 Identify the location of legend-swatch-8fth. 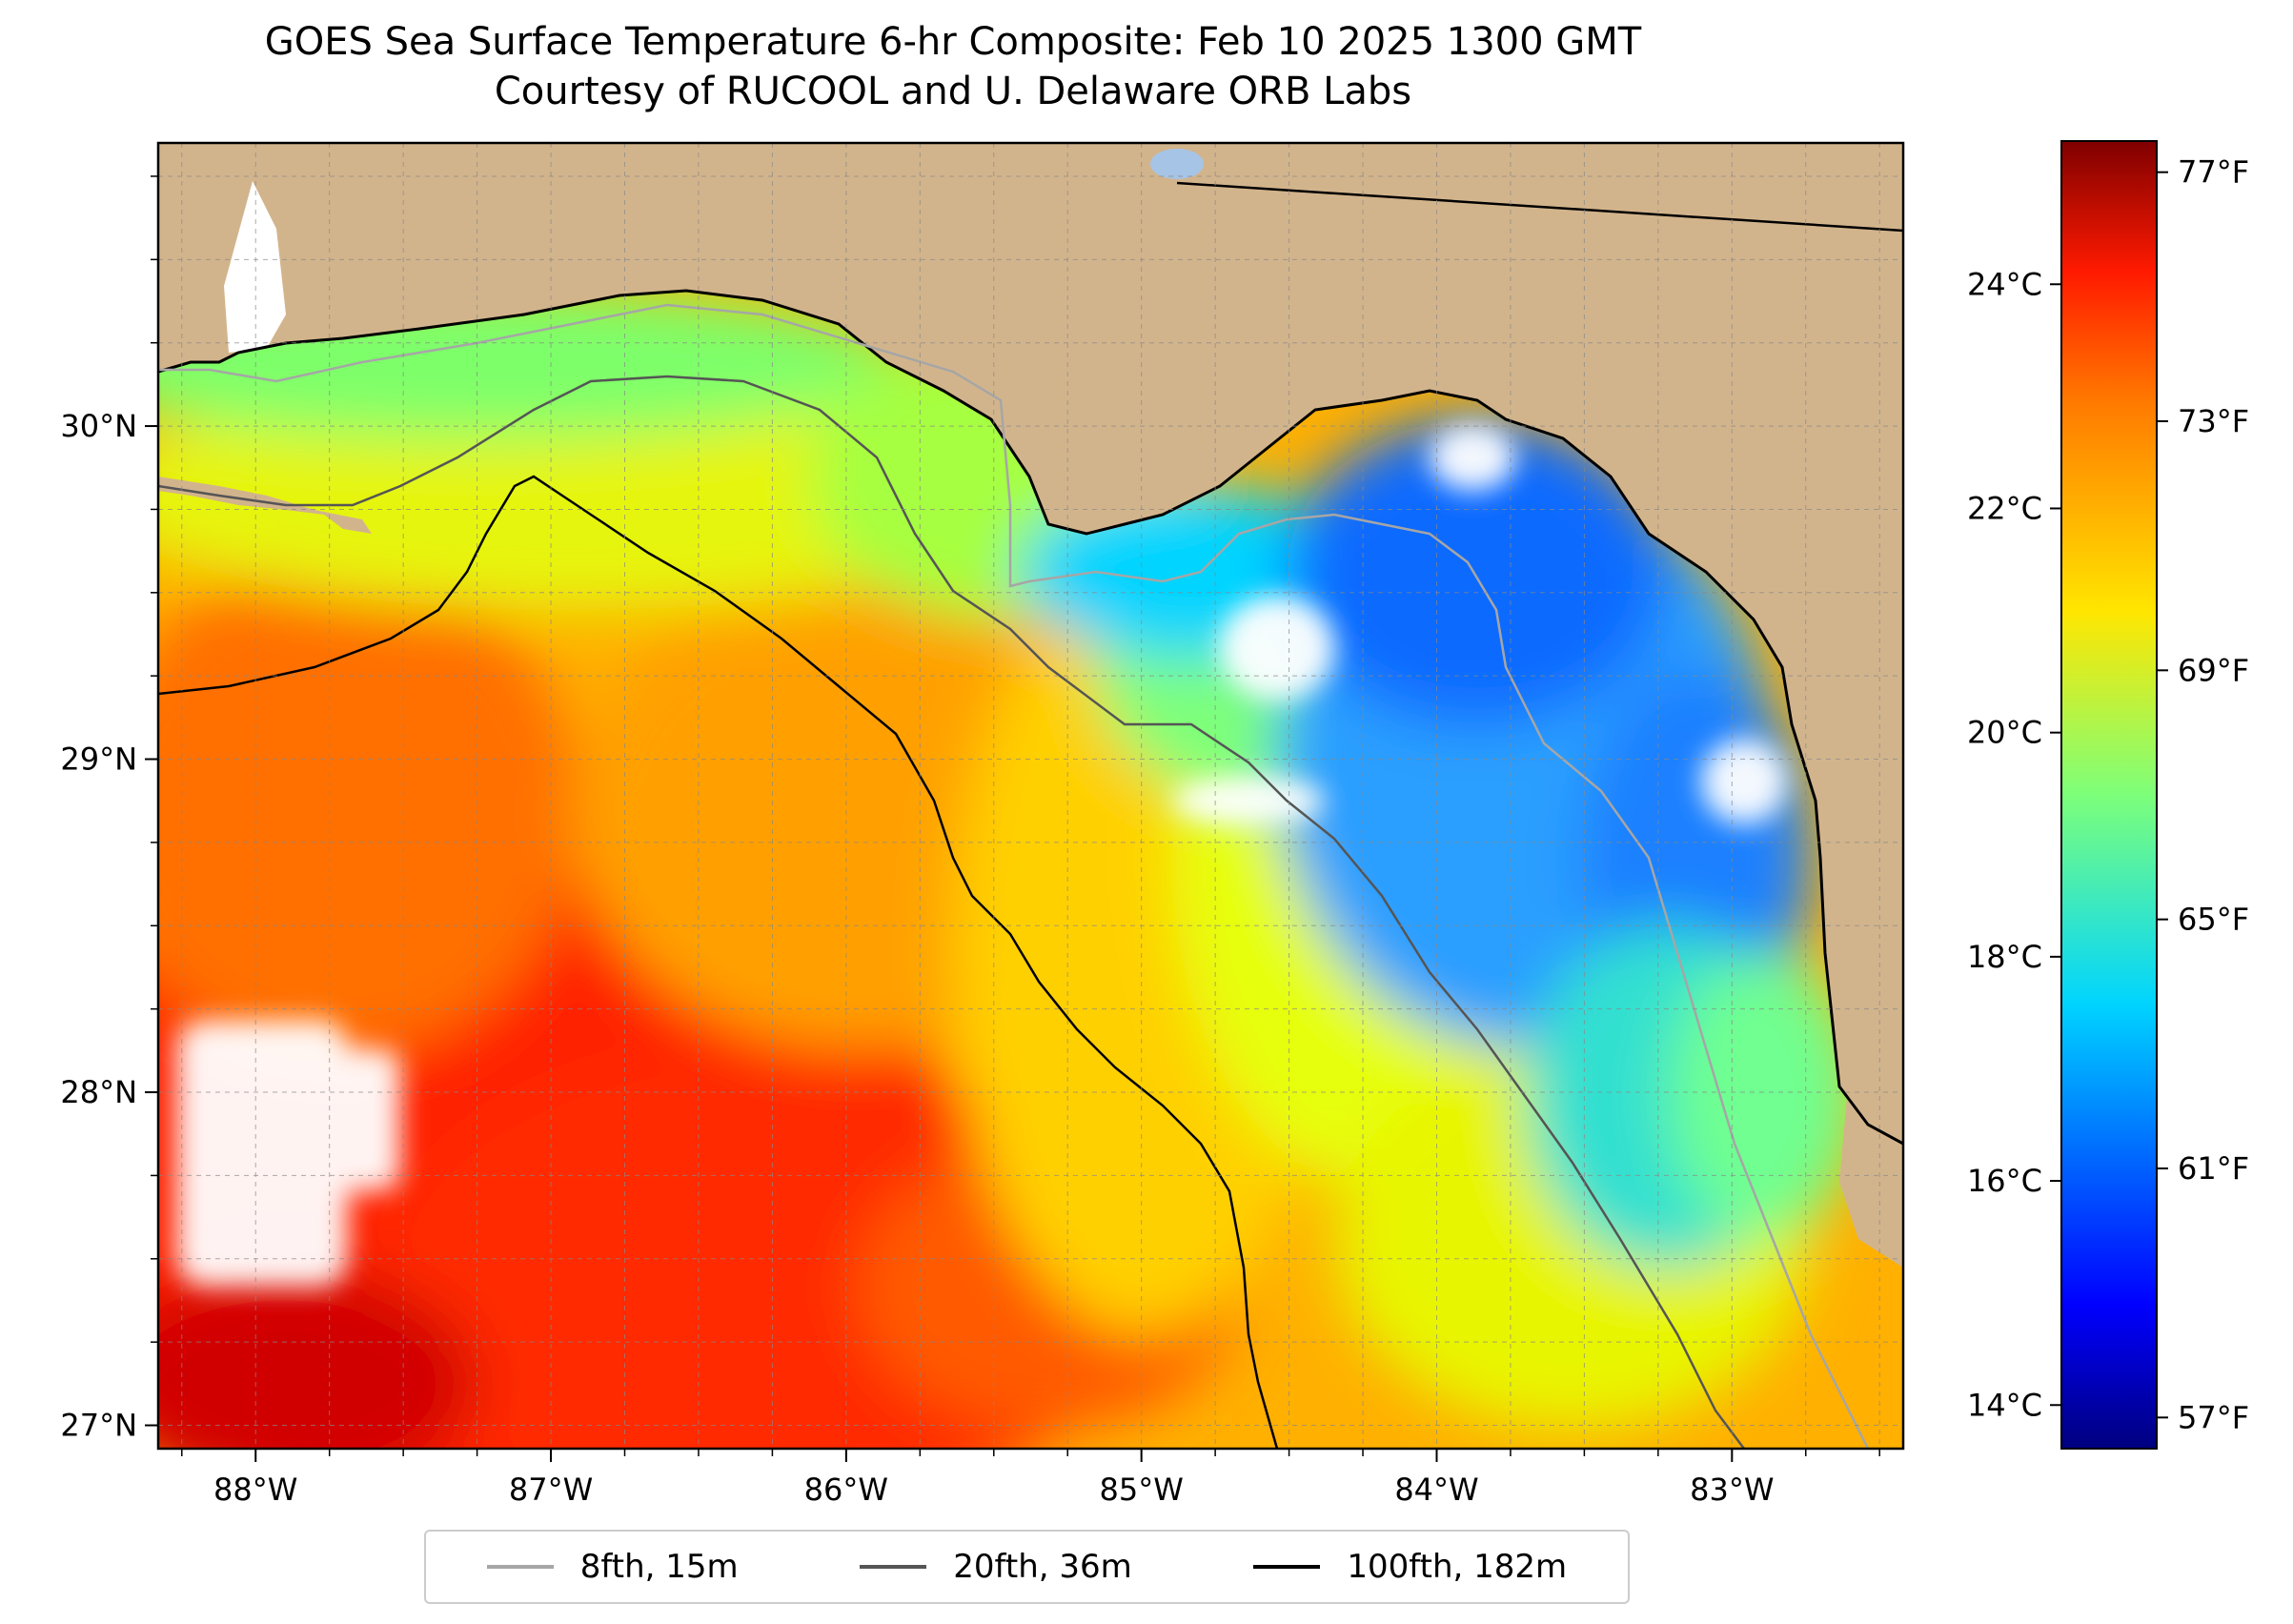
(520, 1567).